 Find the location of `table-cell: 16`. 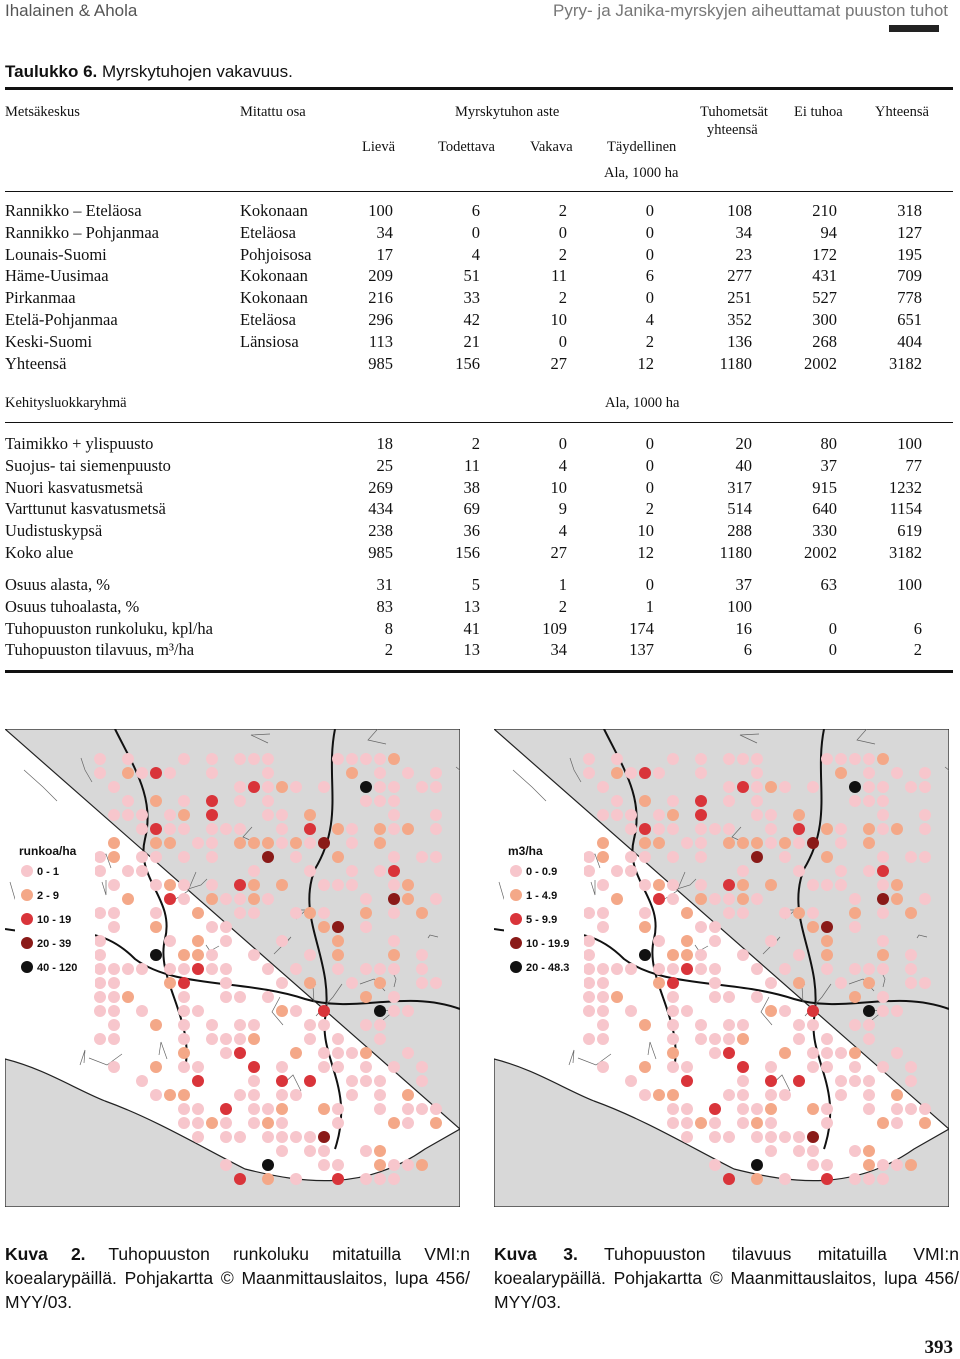

table-cell: 16 is located at coordinates (744, 628).